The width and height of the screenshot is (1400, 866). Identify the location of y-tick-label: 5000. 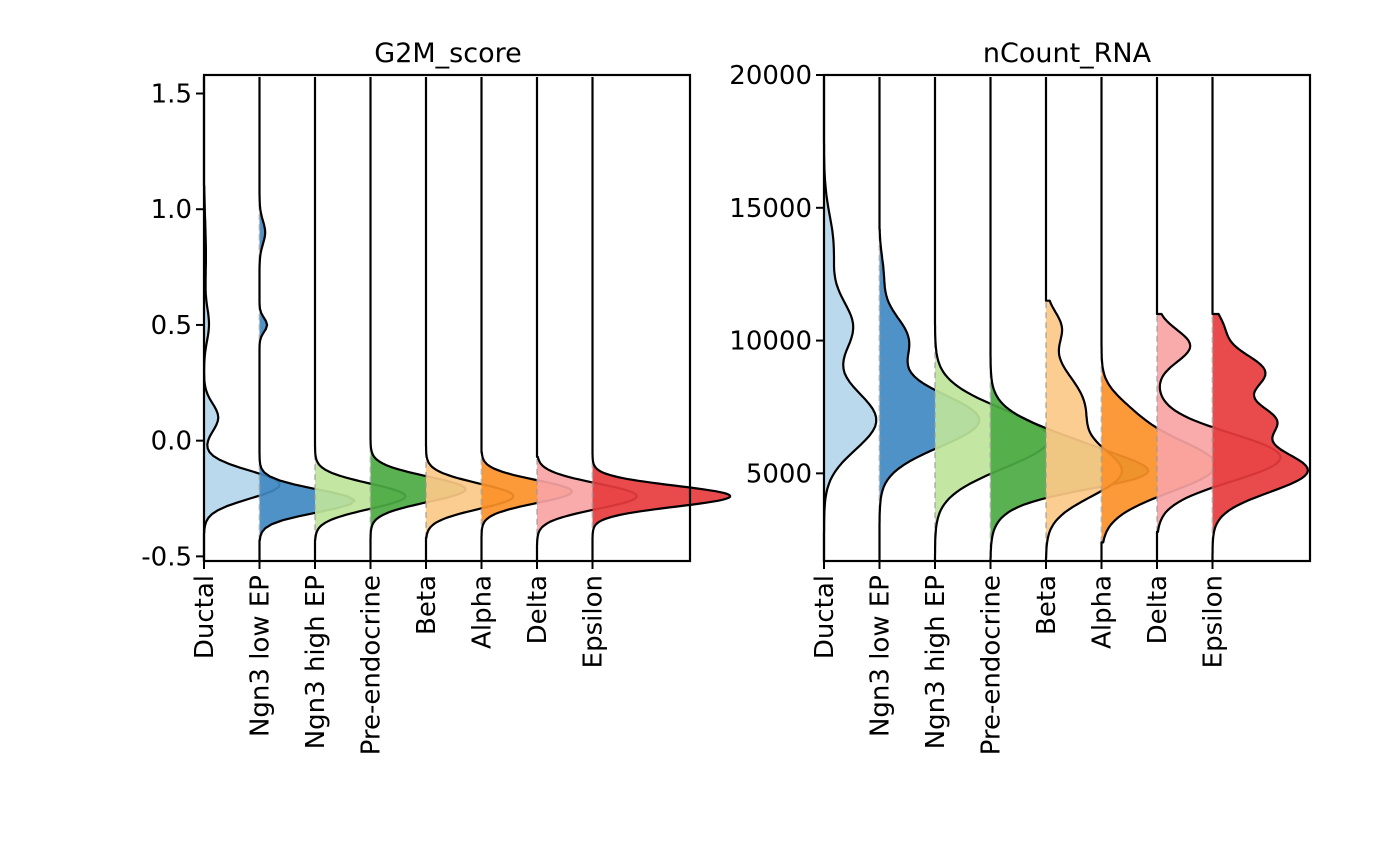
(779, 474).